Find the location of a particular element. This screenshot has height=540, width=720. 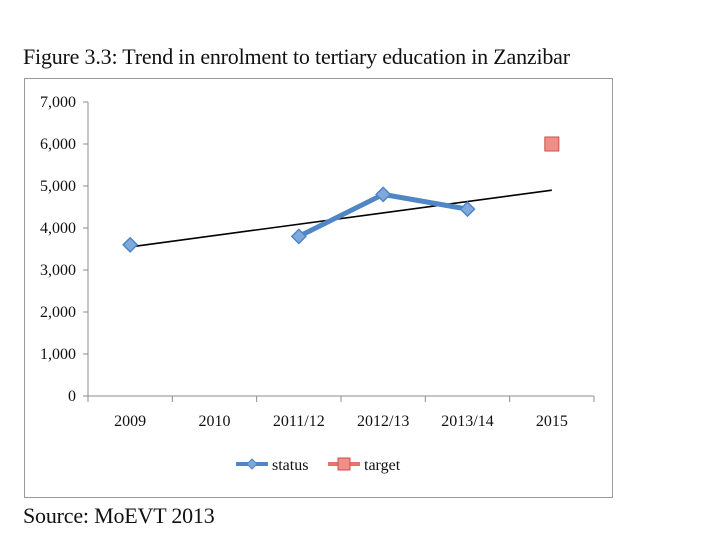

x-tick-label: 2011/12 is located at coordinates (299, 421).